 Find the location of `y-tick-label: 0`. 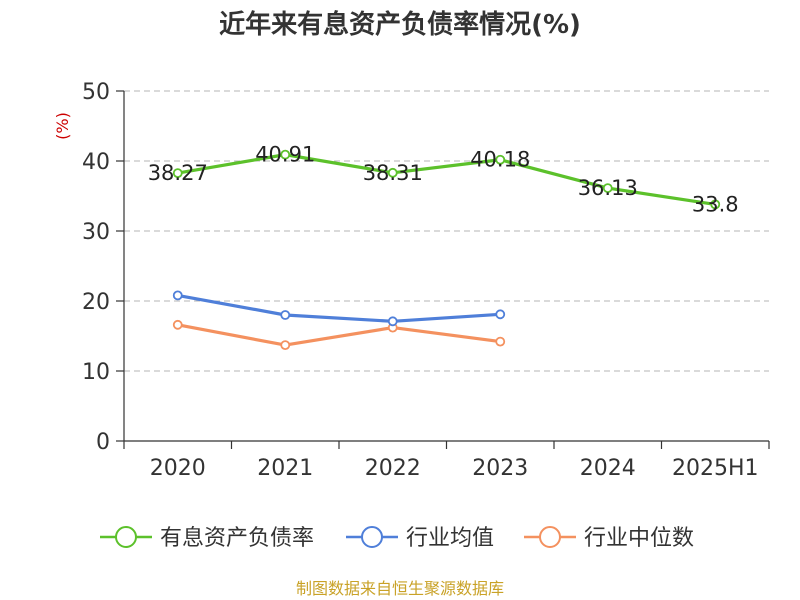

y-tick-label: 0 is located at coordinates (103, 442).